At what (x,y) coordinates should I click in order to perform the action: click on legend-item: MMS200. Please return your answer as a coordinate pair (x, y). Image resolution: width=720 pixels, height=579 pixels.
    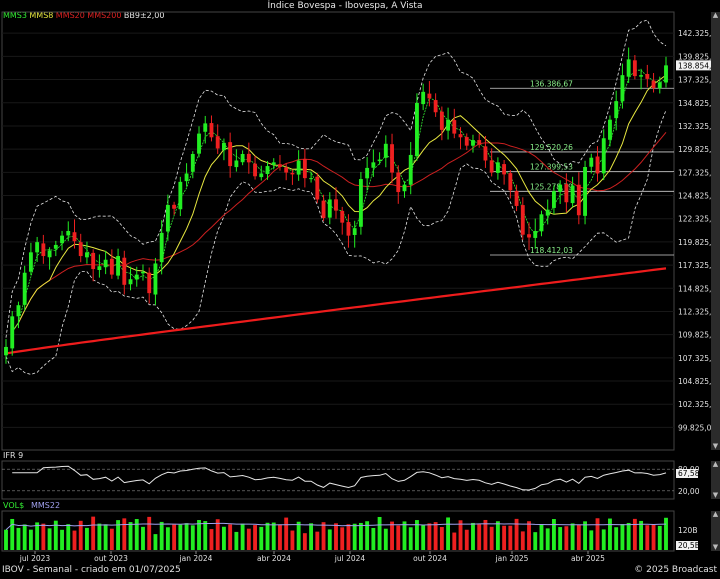
    Looking at the image, I should click on (104, 15).